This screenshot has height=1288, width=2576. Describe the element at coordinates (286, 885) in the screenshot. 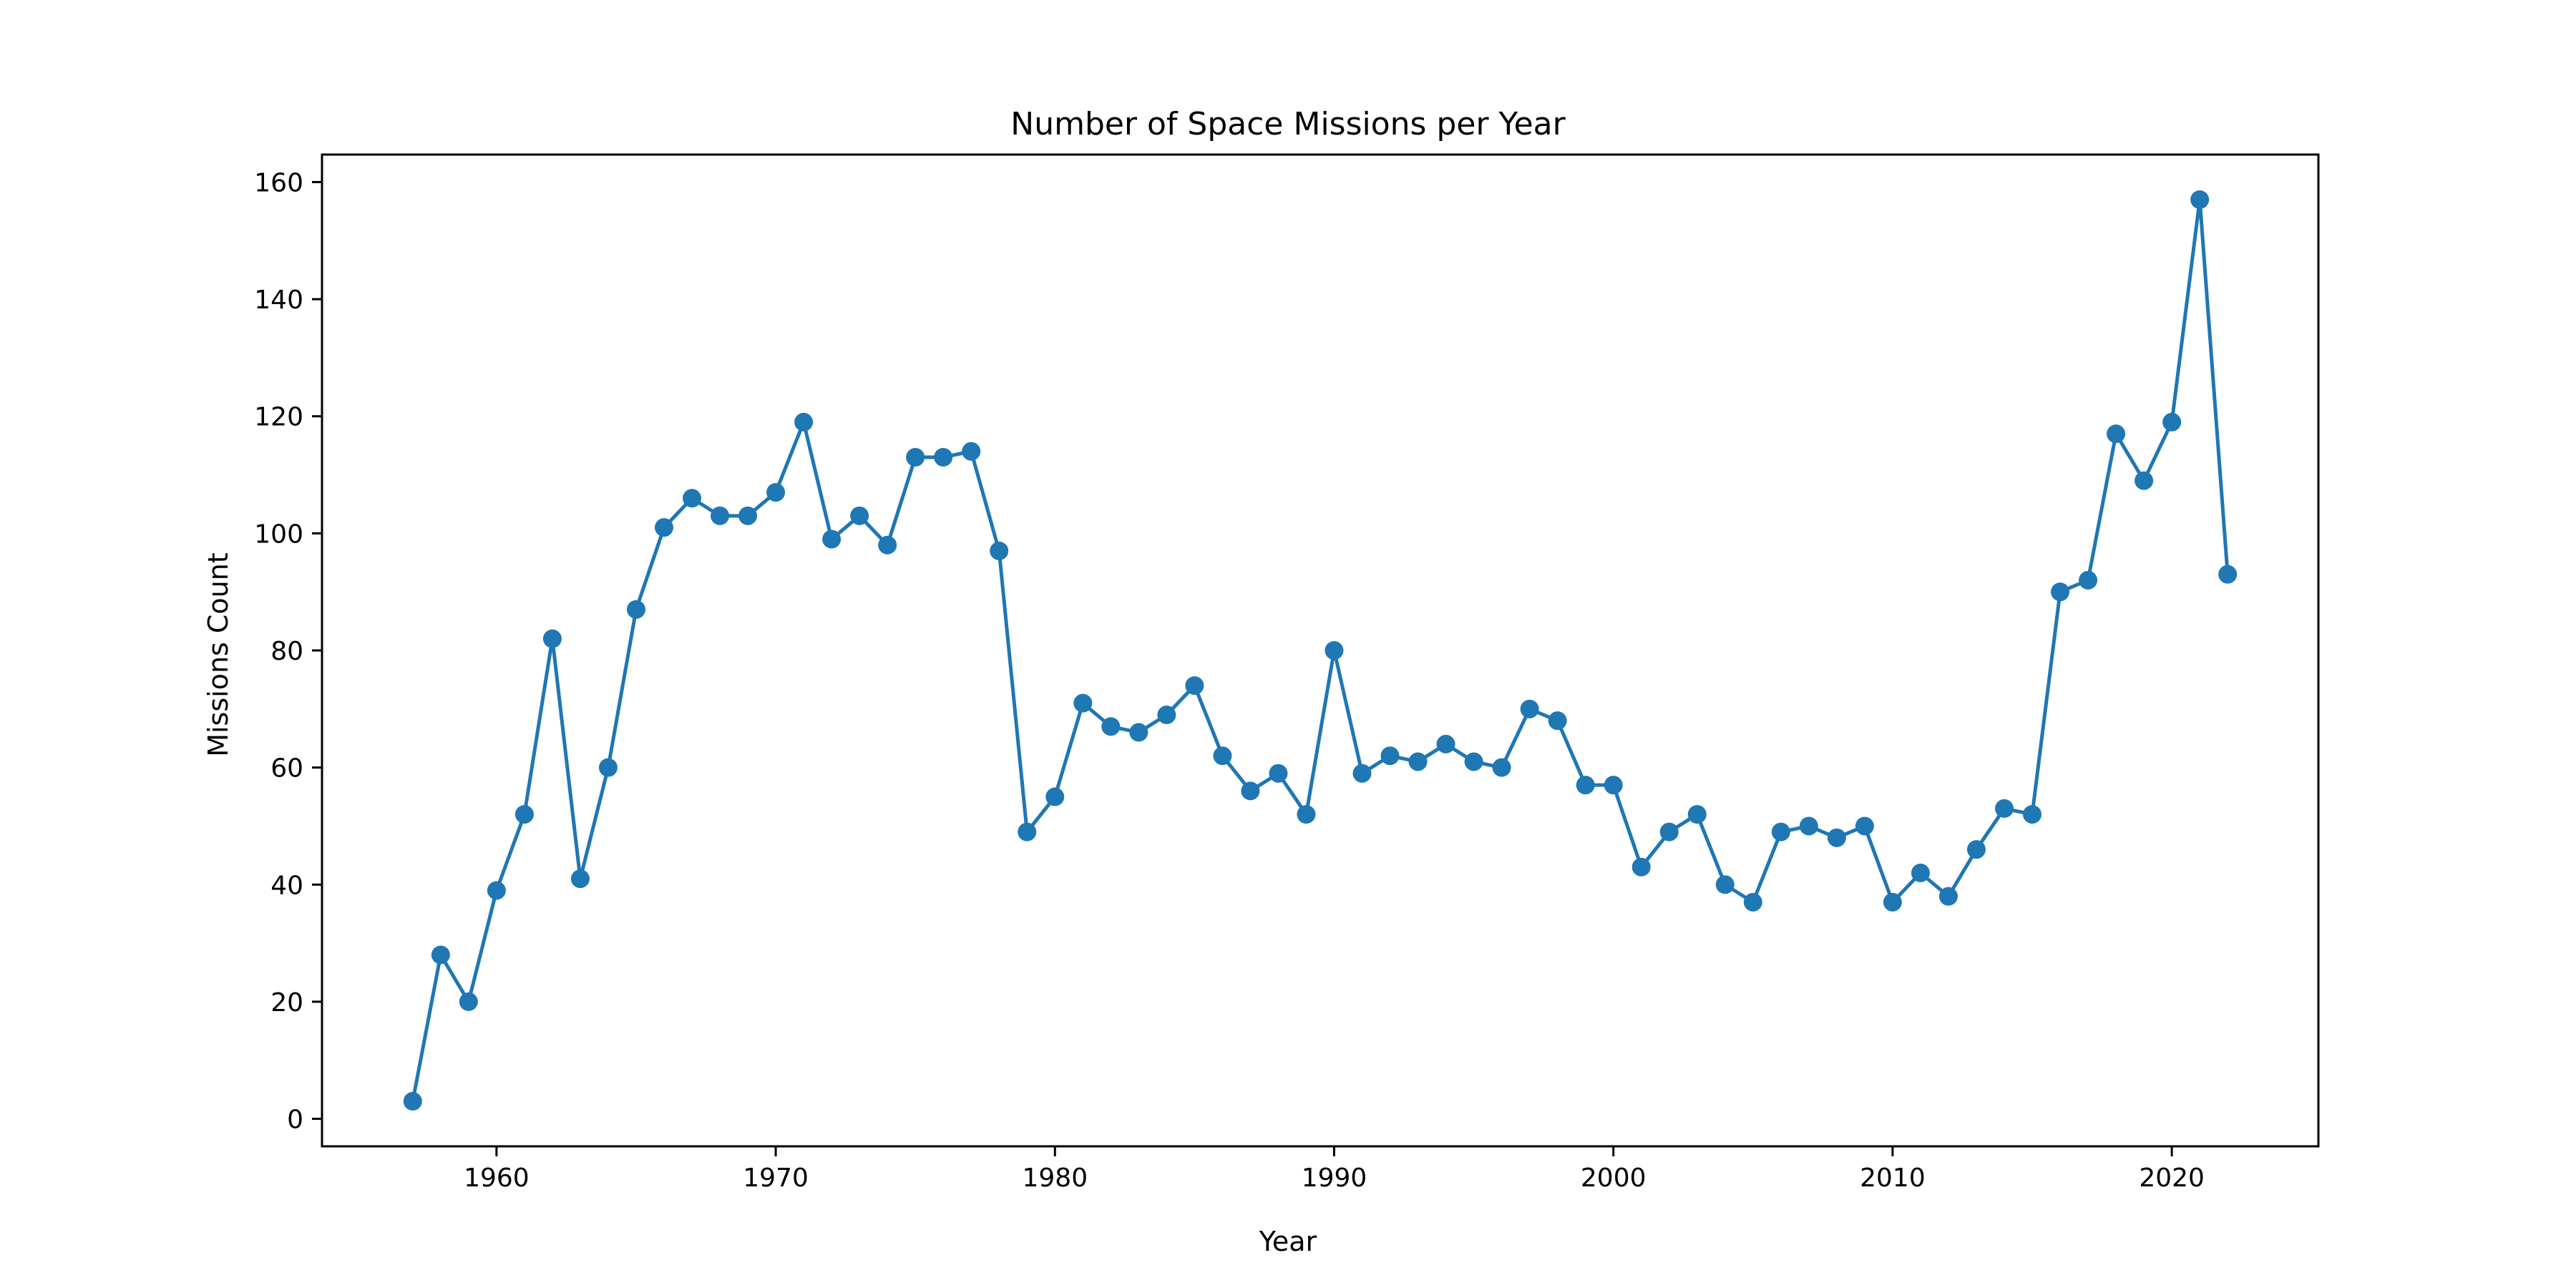

I see `y-tick-label: 40` at that location.